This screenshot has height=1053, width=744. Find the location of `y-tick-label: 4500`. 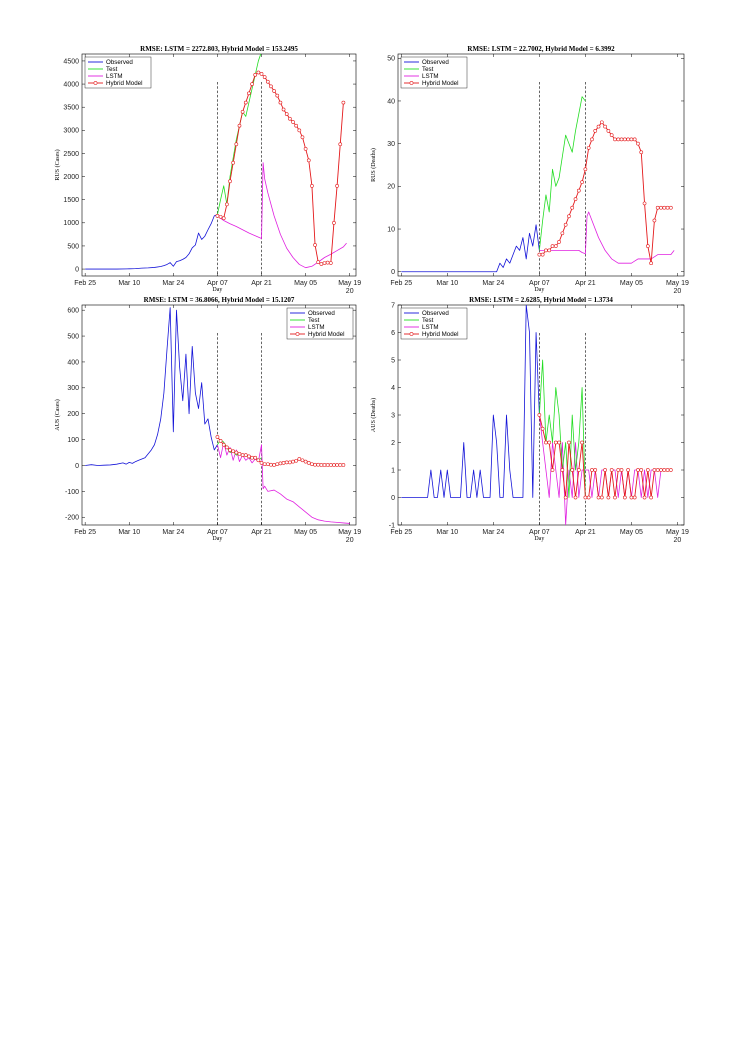

y-tick-label: 4500 is located at coordinates (71, 61).